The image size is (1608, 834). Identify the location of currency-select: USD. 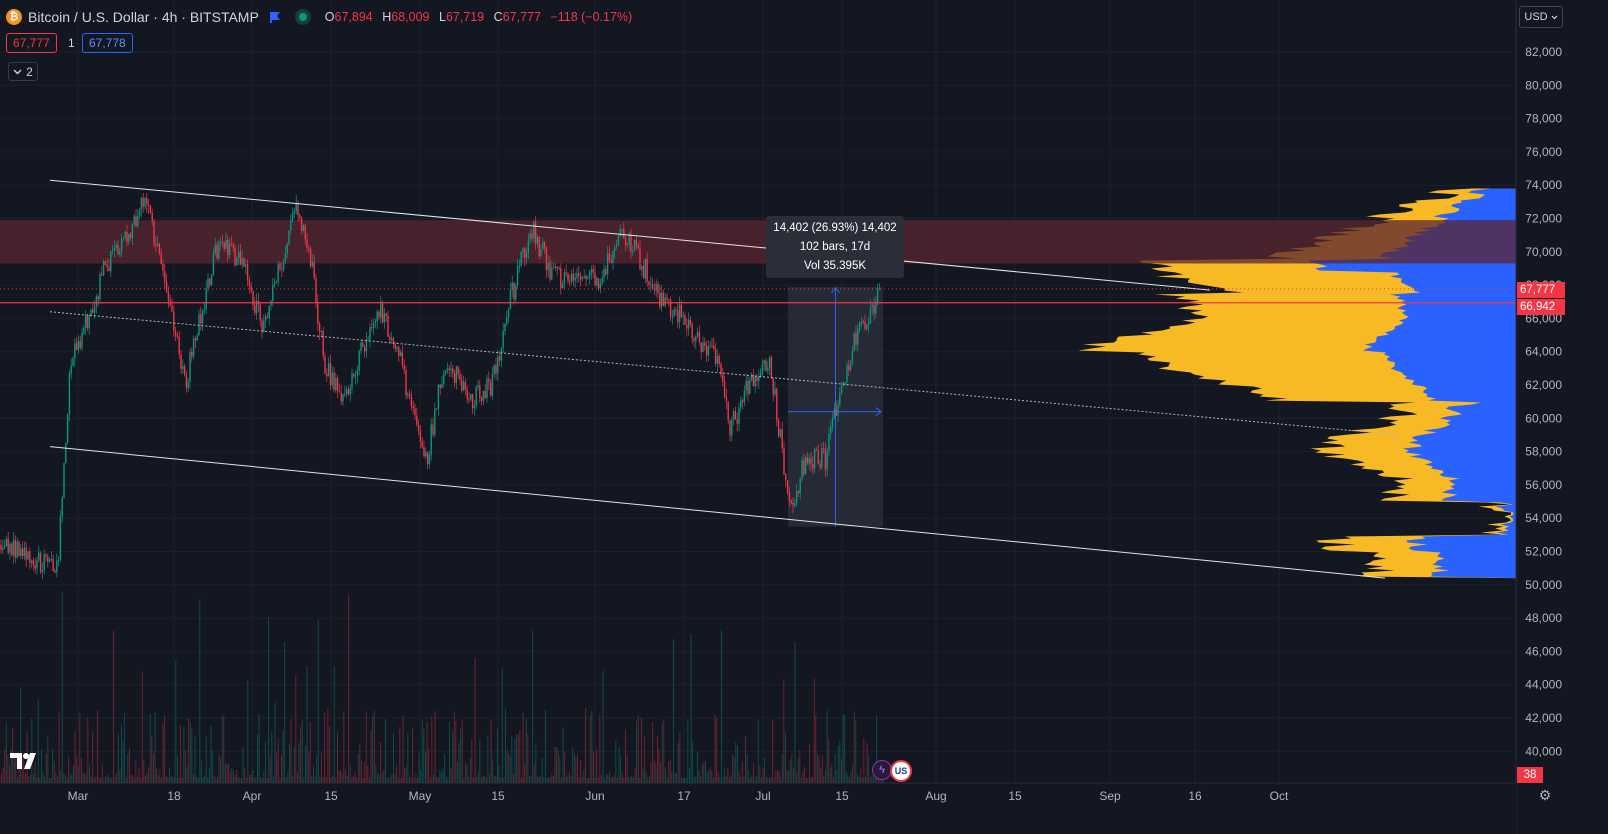
(1541, 17).